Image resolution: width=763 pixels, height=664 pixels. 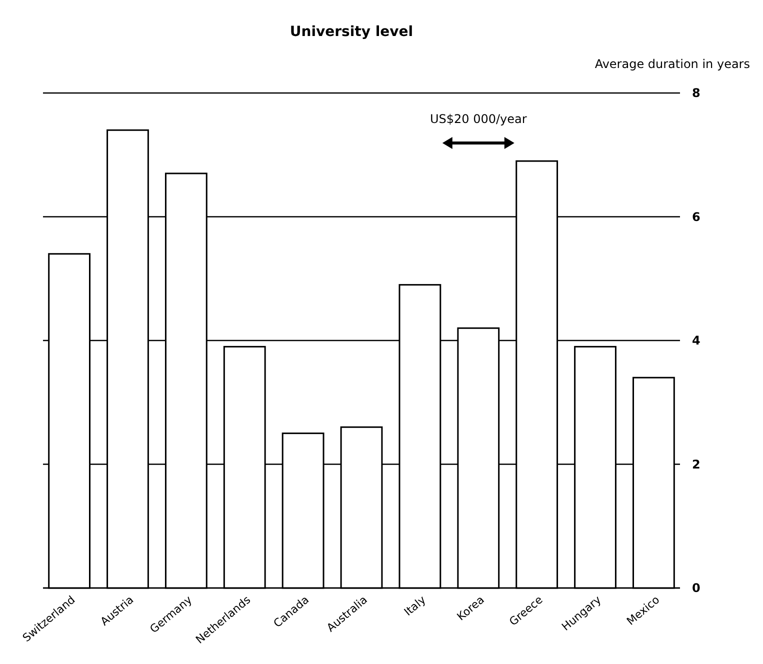 What do you see at coordinates (672, 64) in the screenshot?
I see `y-axis-title: Average duration in years` at bounding box center [672, 64].